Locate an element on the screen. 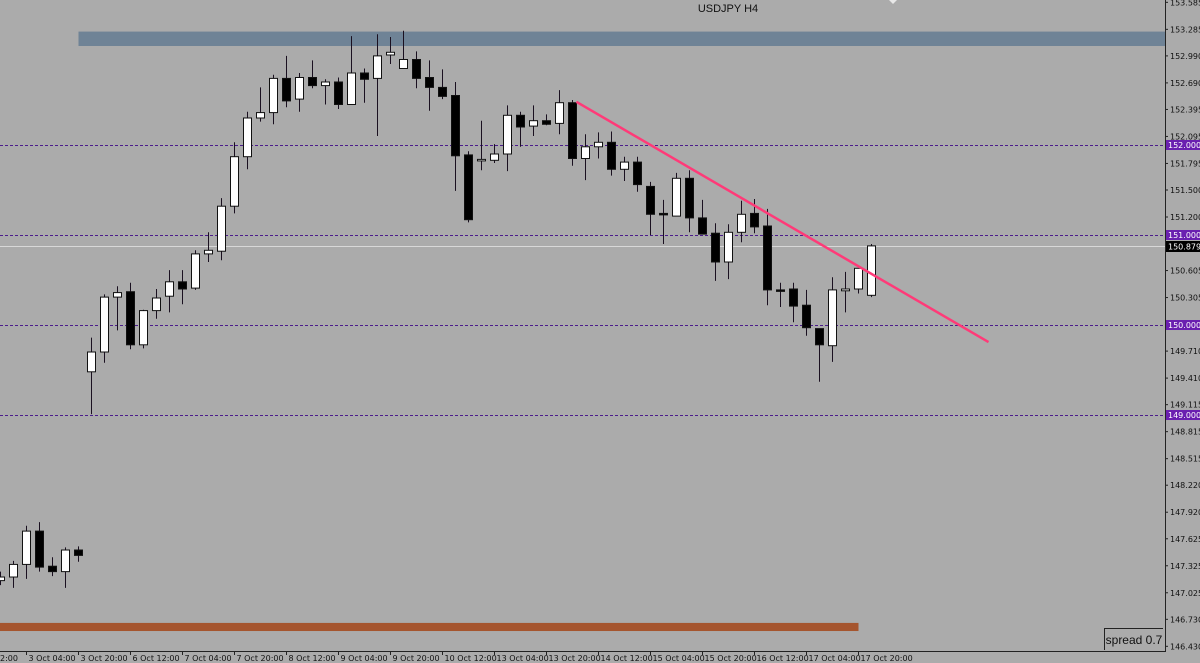 The image size is (1200, 663). current-price-badge is located at coordinates (1183, 246).